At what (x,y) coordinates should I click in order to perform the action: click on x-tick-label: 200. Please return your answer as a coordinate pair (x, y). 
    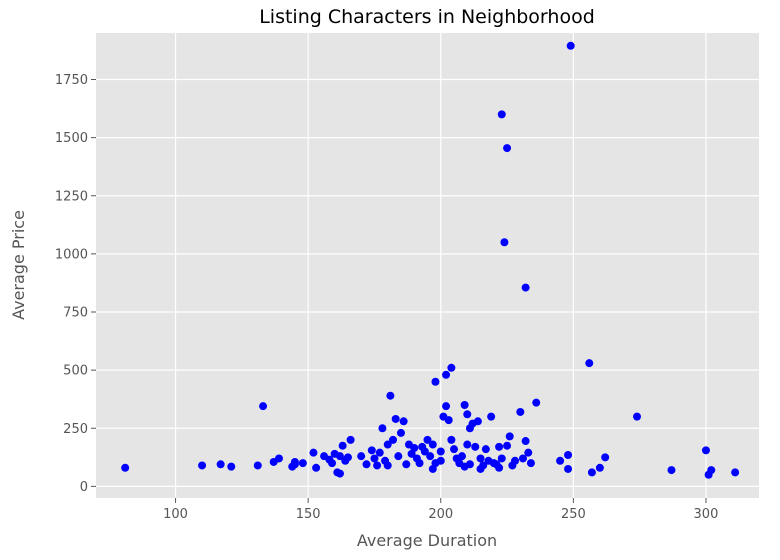
    Looking at the image, I should click on (440, 514).